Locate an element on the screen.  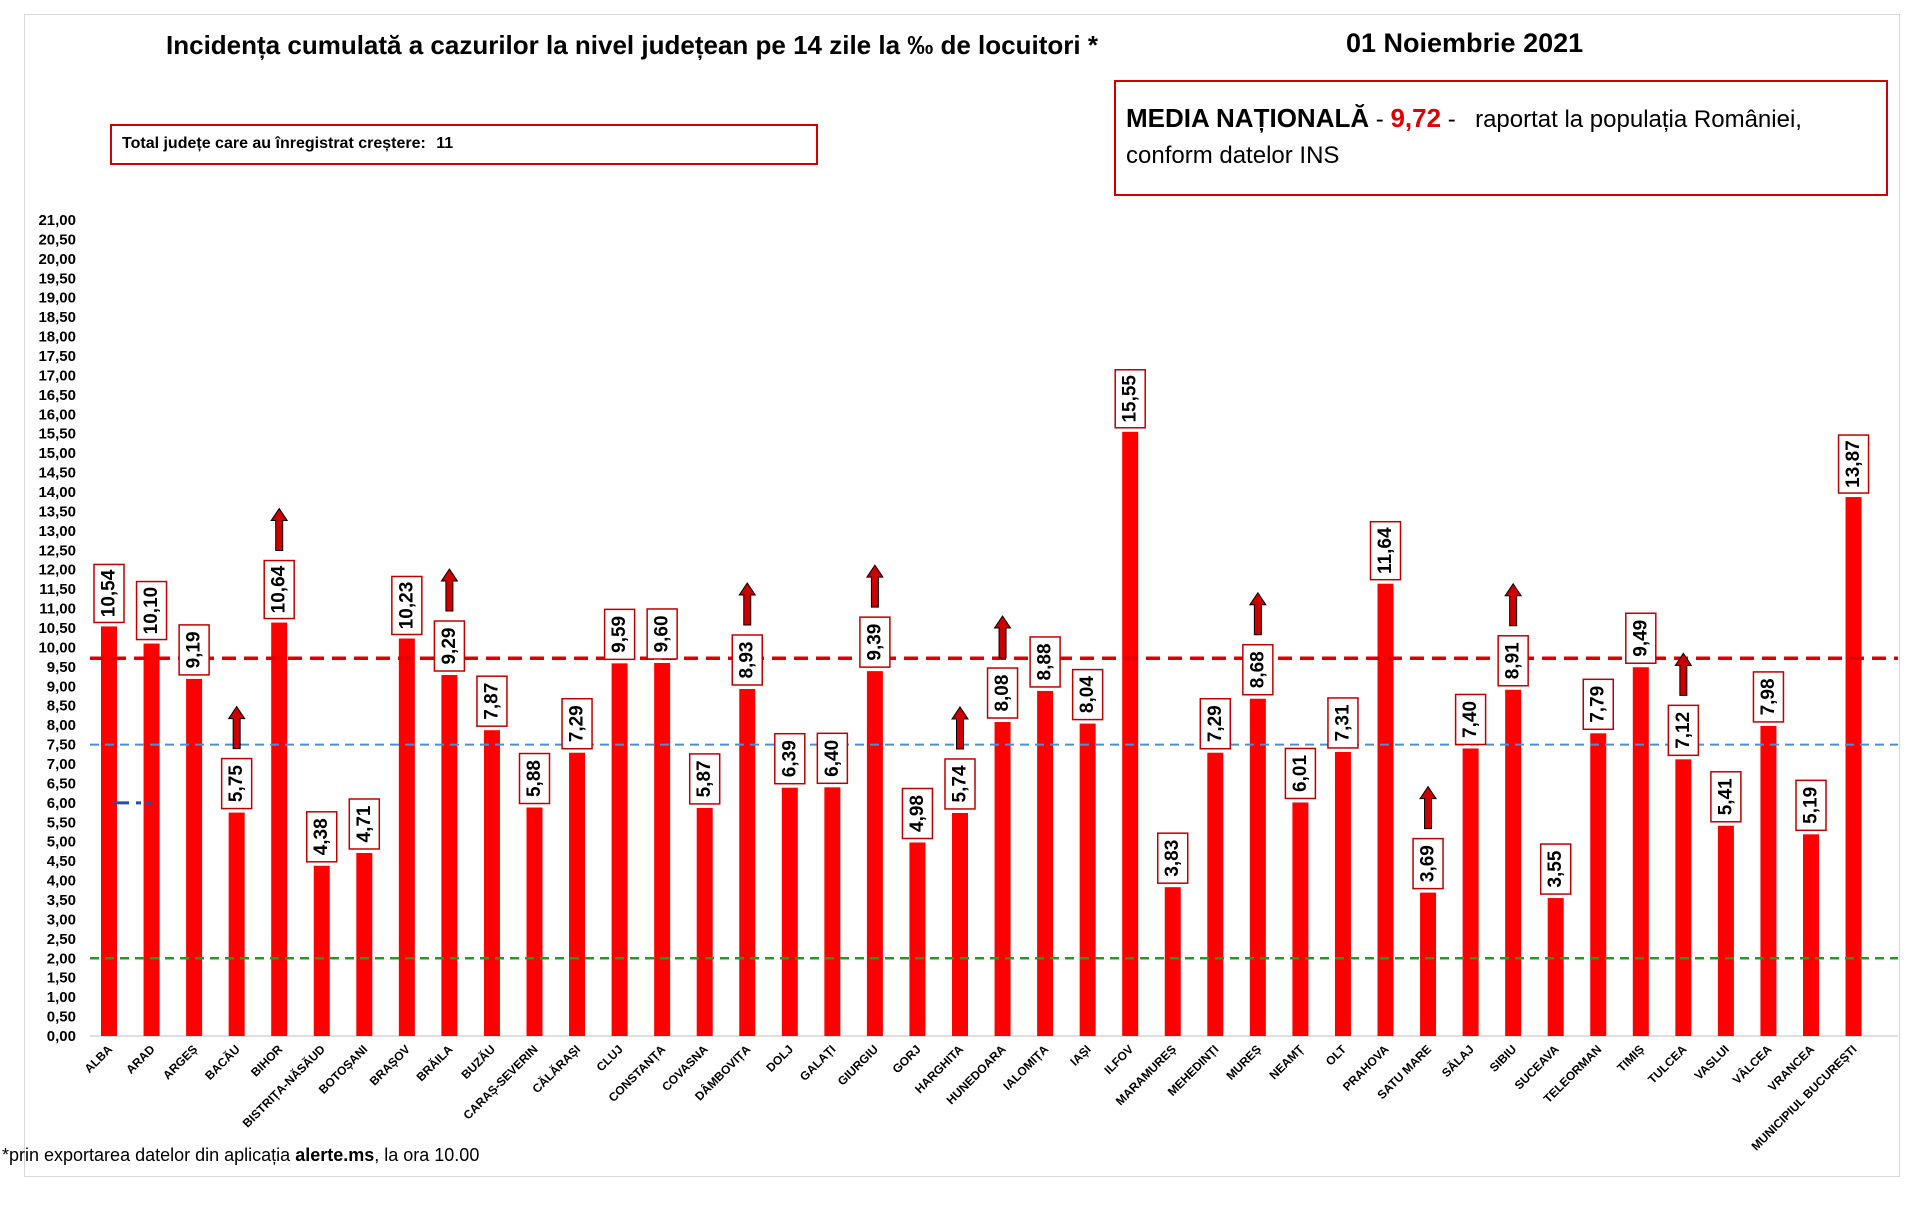
y-tick-label: 9,50 is located at coordinates (61, 667).